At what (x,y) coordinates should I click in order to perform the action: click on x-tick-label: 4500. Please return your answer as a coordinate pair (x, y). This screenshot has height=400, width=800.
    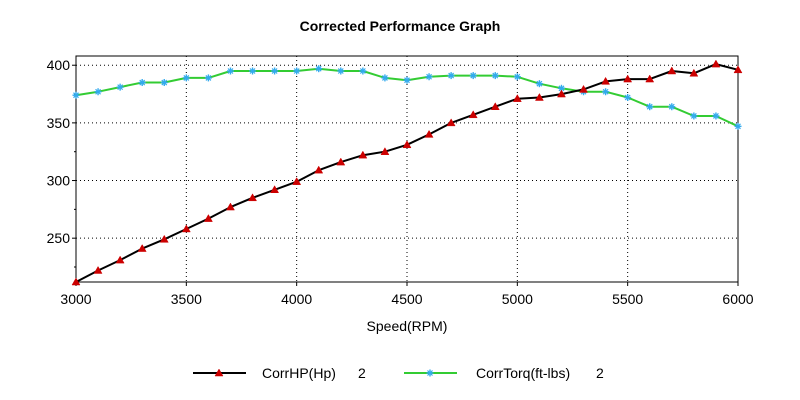
    Looking at the image, I should click on (406, 299).